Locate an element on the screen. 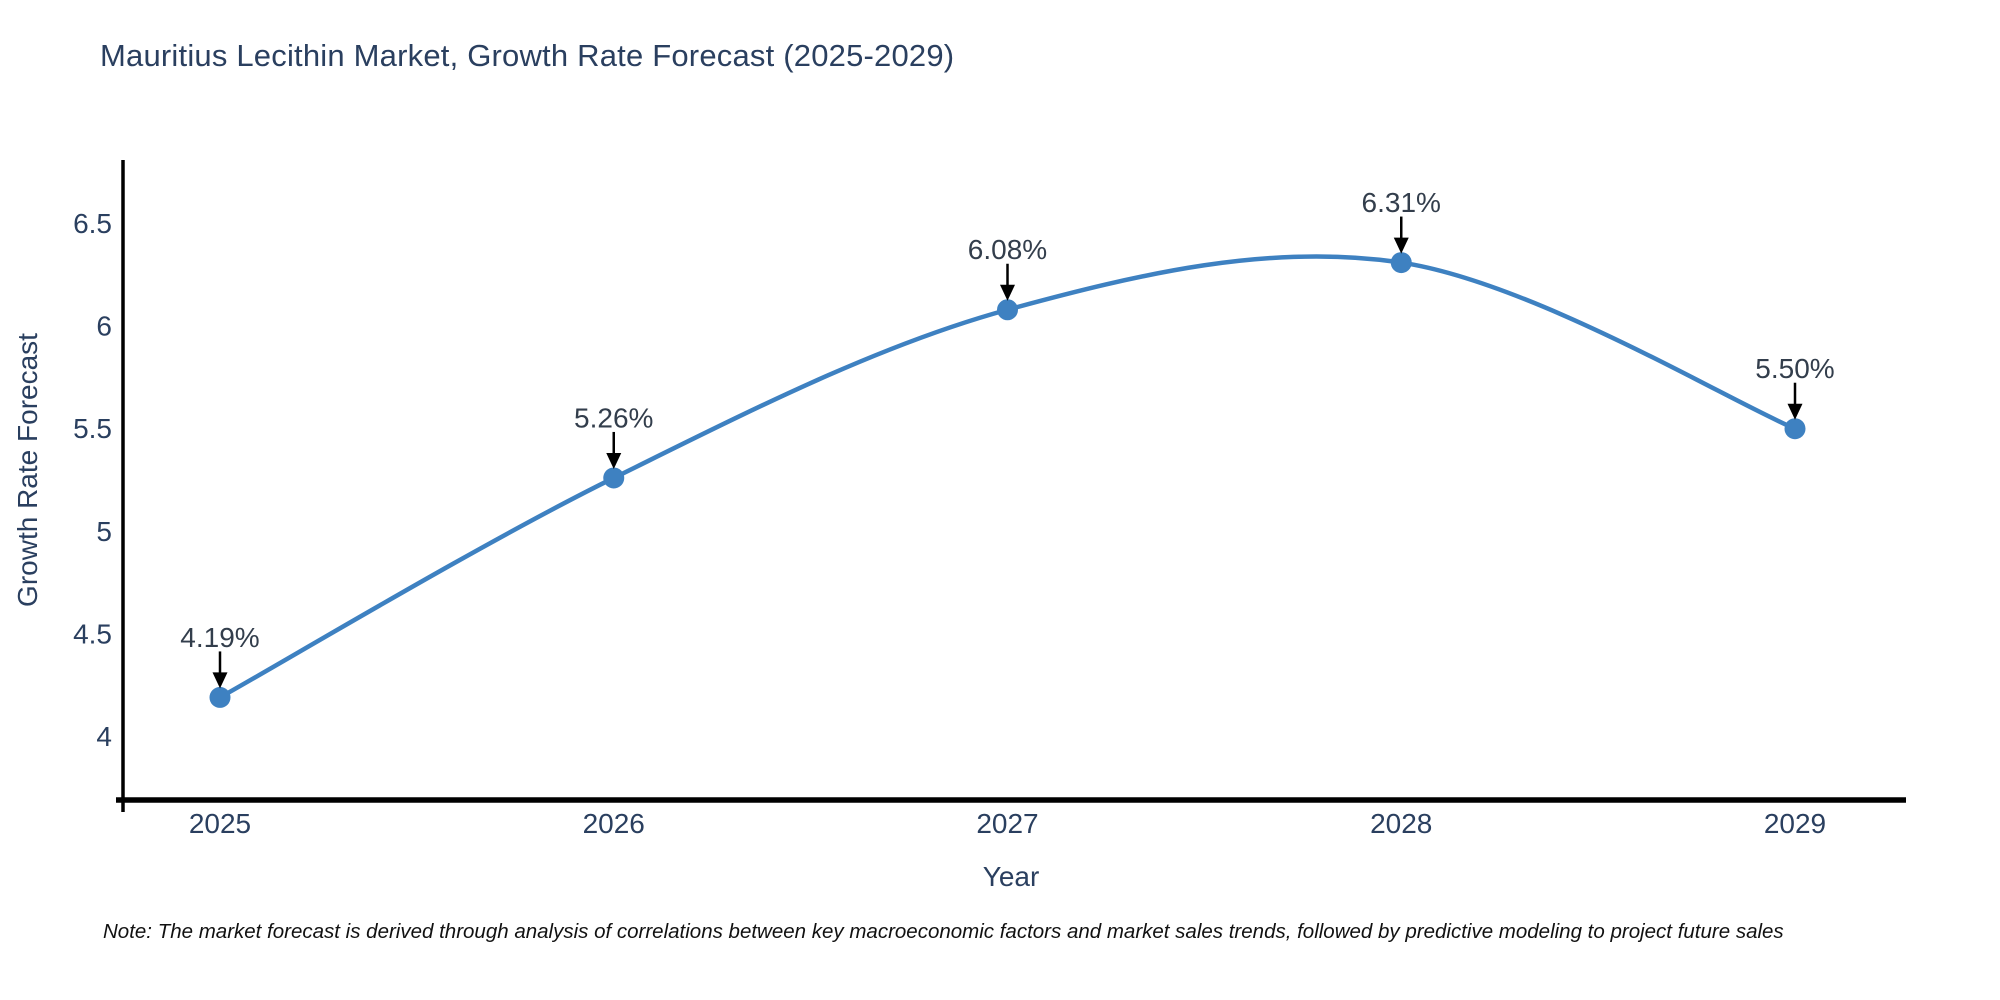 This screenshot has height=1000, width=2000. x-tick-label: 2027 is located at coordinates (1007, 823).